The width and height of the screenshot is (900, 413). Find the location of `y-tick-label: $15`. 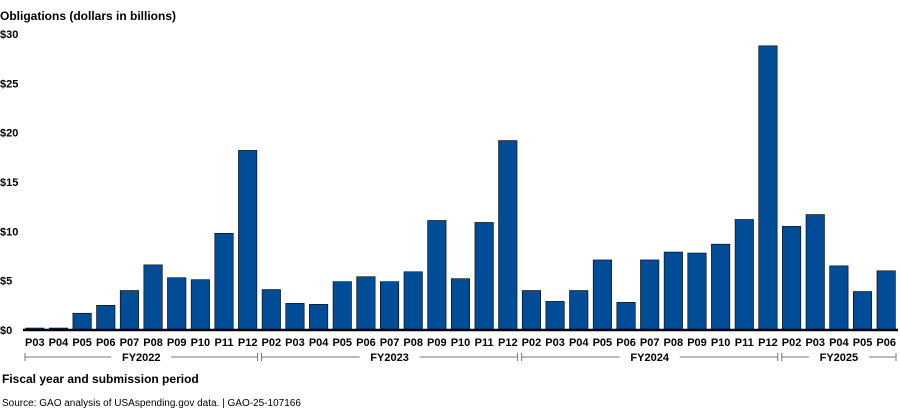

y-tick-label: $15 is located at coordinates (9, 183).